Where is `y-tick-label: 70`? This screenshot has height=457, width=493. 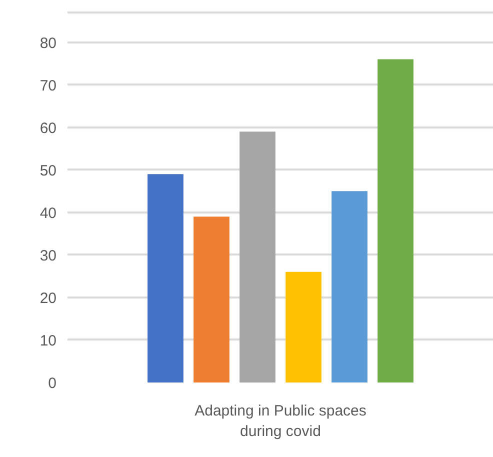 y-tick-label: 70 is located at coordinates (48, 85).